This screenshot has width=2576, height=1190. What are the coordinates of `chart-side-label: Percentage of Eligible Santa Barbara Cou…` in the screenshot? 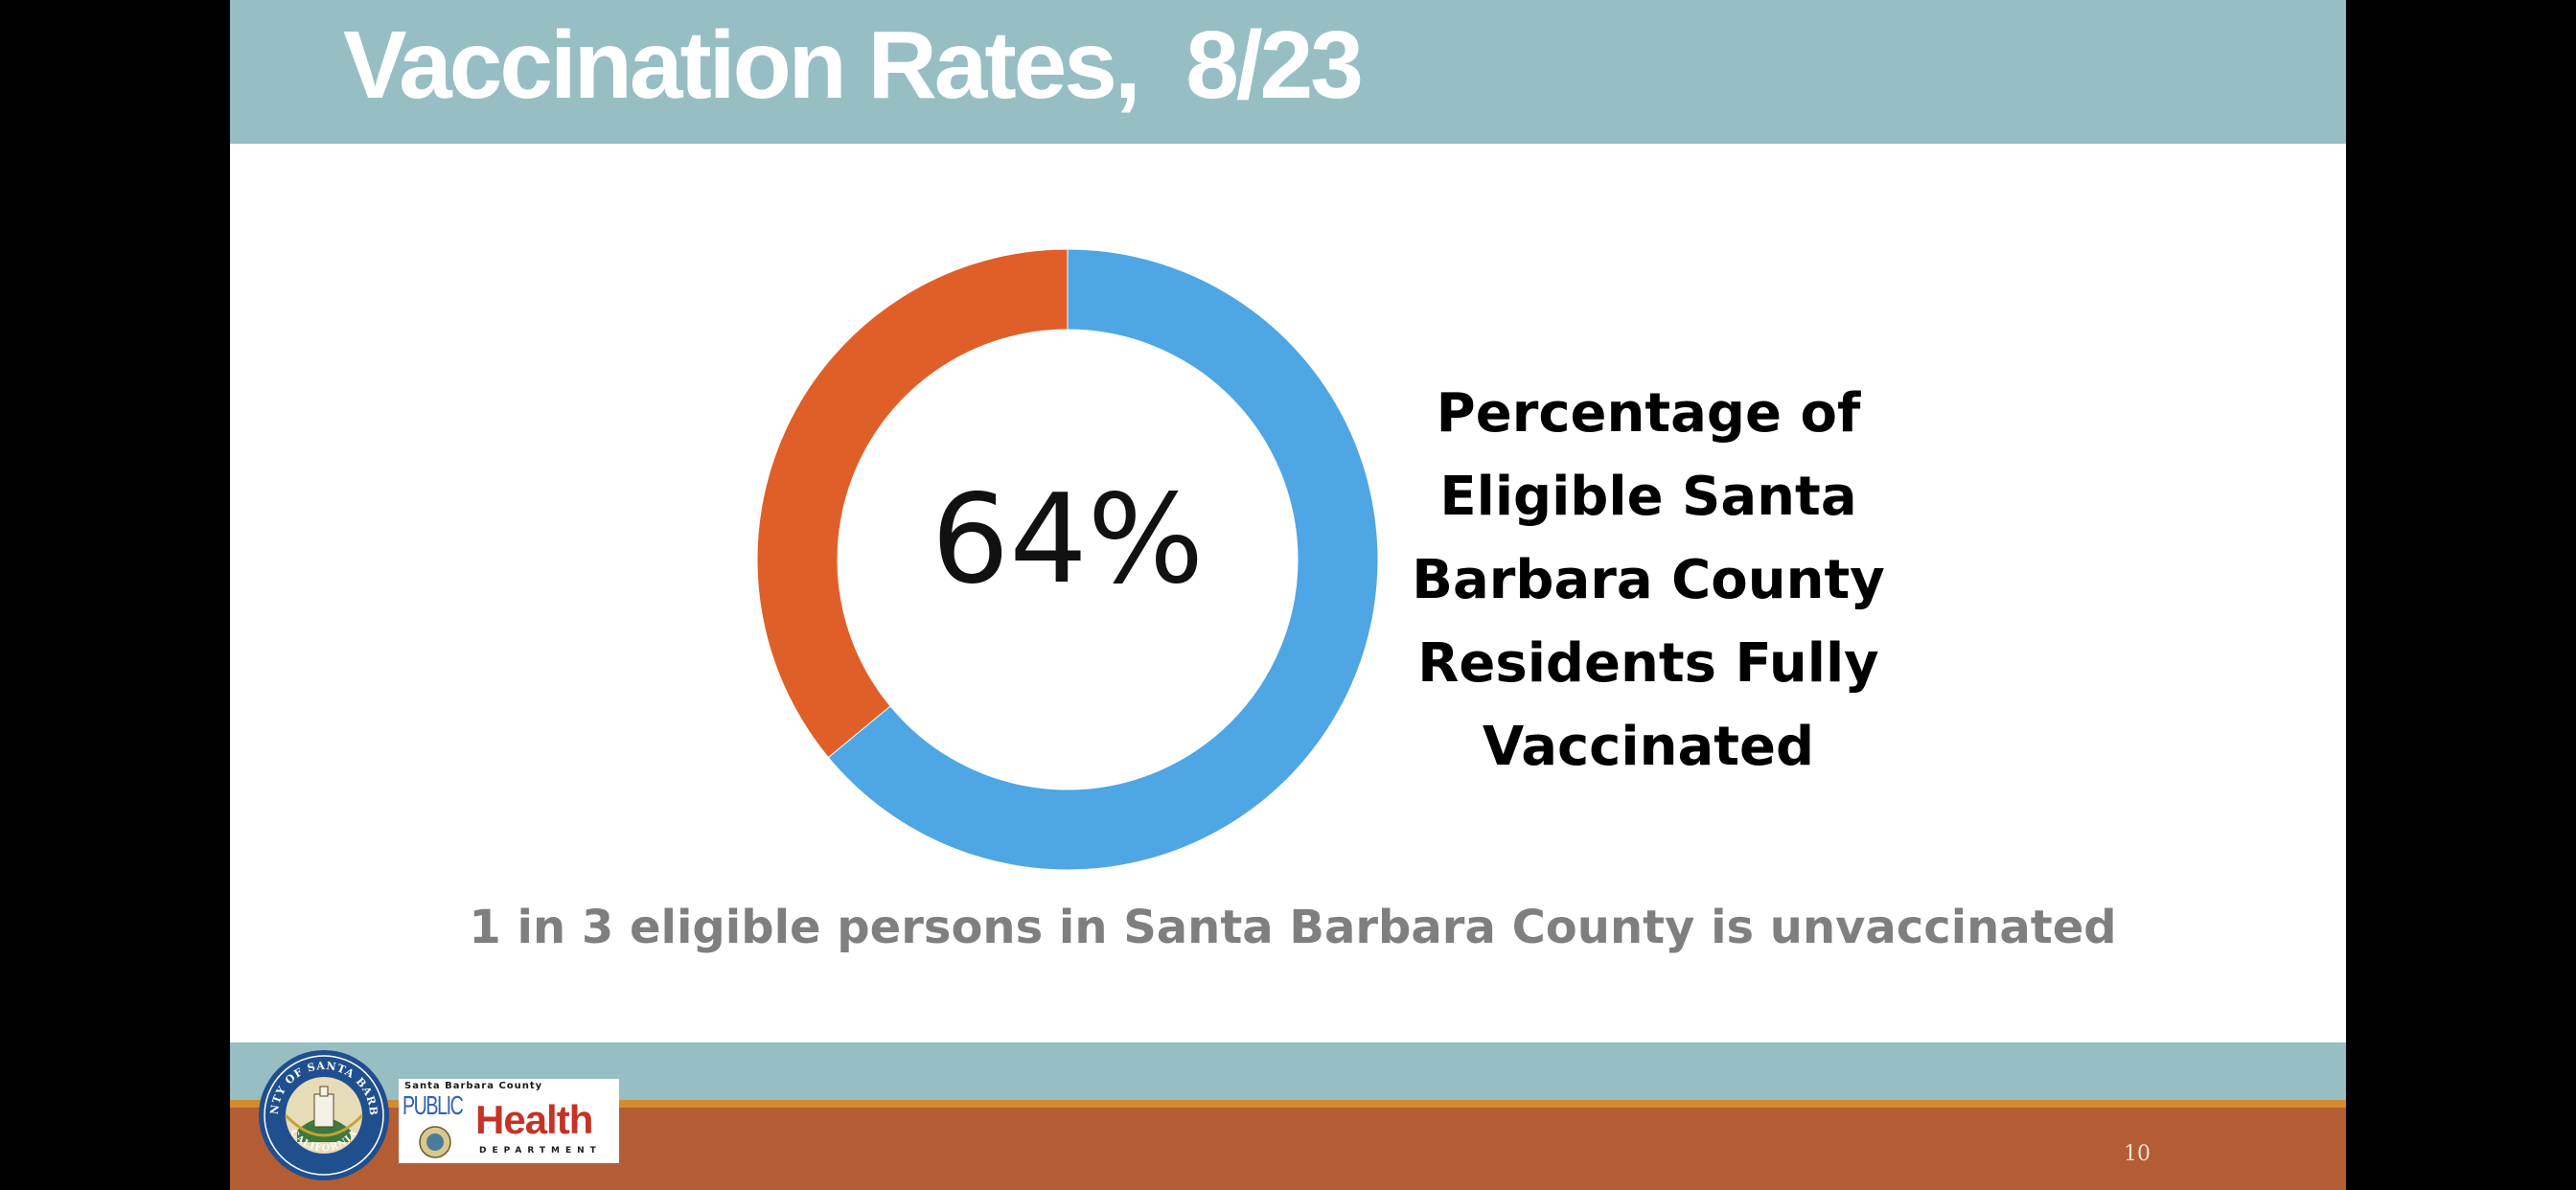 It's located at (1648, 580).